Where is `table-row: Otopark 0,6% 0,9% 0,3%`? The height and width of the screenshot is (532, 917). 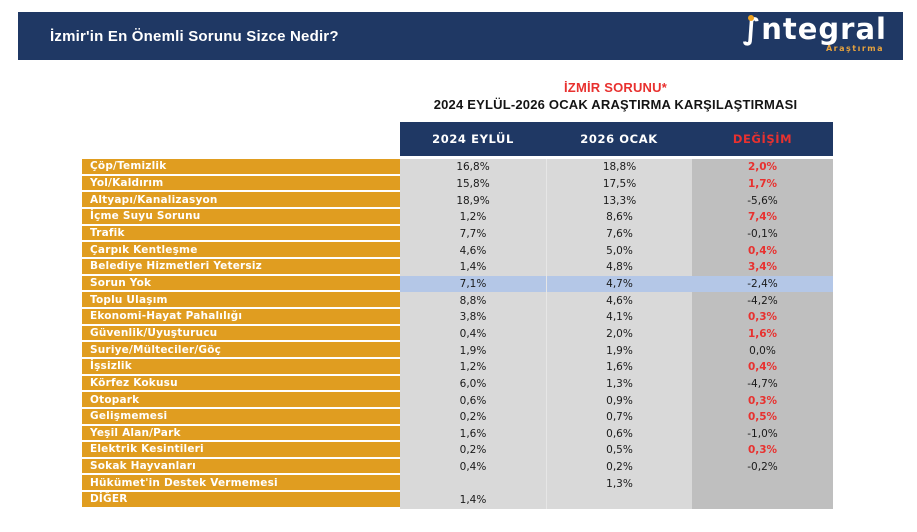 table-row: Otopark 0,6% 0,9% 0,3% is located at coordinates (457, 400).